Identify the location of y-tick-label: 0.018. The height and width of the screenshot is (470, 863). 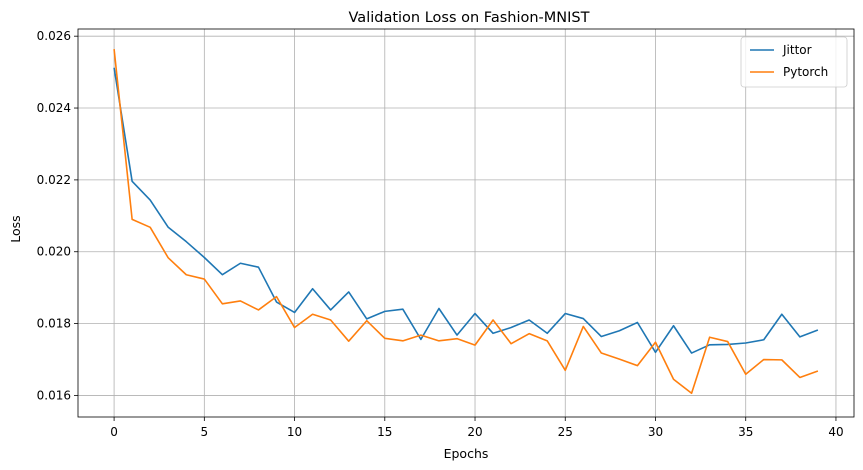
(54, 324).